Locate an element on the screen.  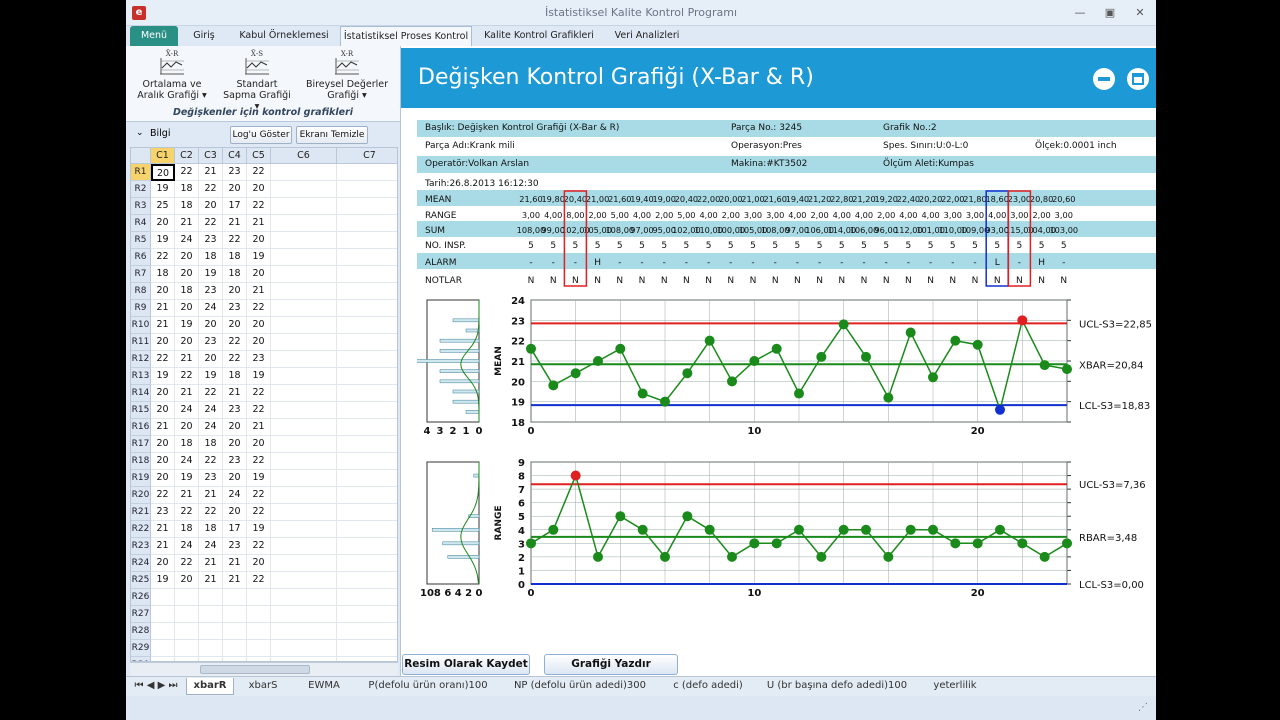
row-header: R11 is located at coordinates (141, 342).